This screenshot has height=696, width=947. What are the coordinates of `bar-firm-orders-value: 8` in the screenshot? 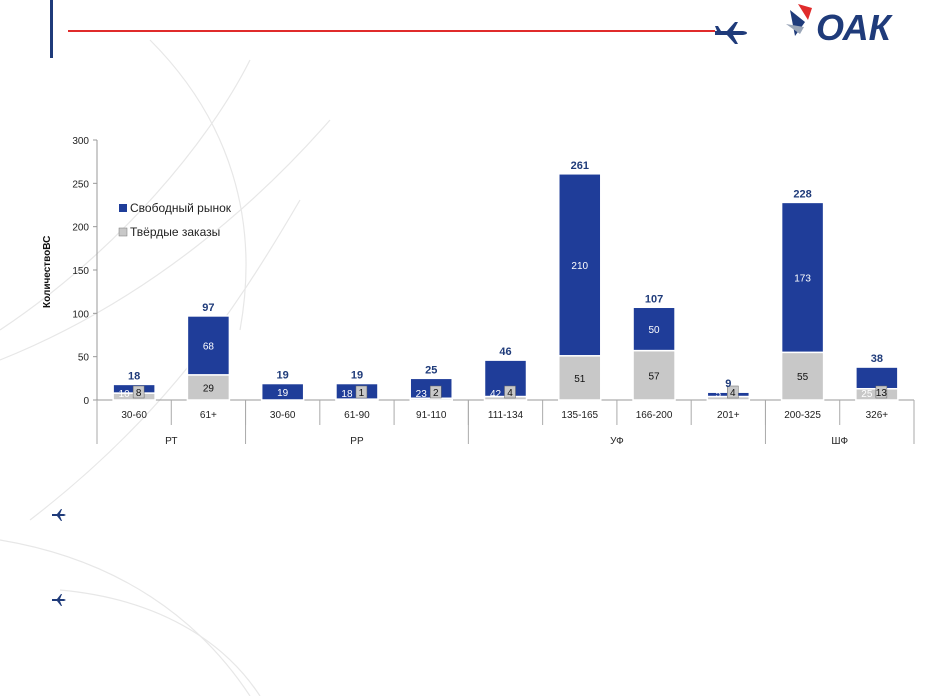 It's located at (139, 393).